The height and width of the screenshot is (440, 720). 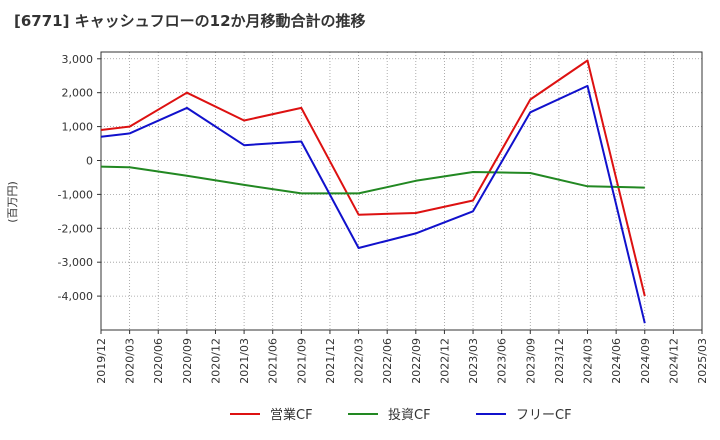 I want to click on y-tick-label: -4,000, so click(x=75, y=296).